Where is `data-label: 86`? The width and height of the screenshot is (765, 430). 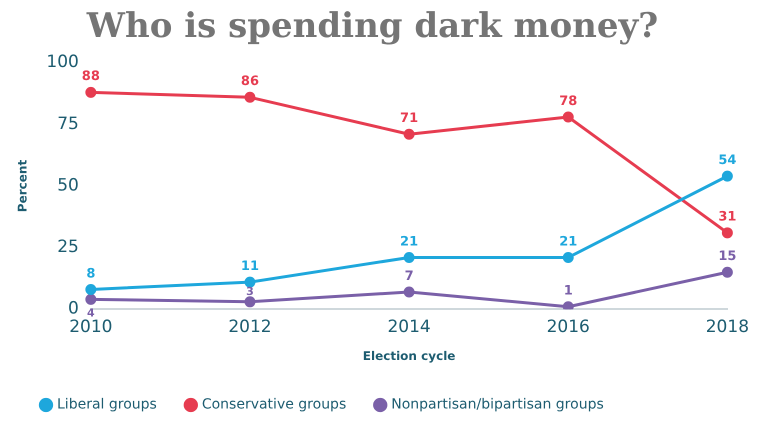 data-label: 86 is located at coordinates (250, 82).